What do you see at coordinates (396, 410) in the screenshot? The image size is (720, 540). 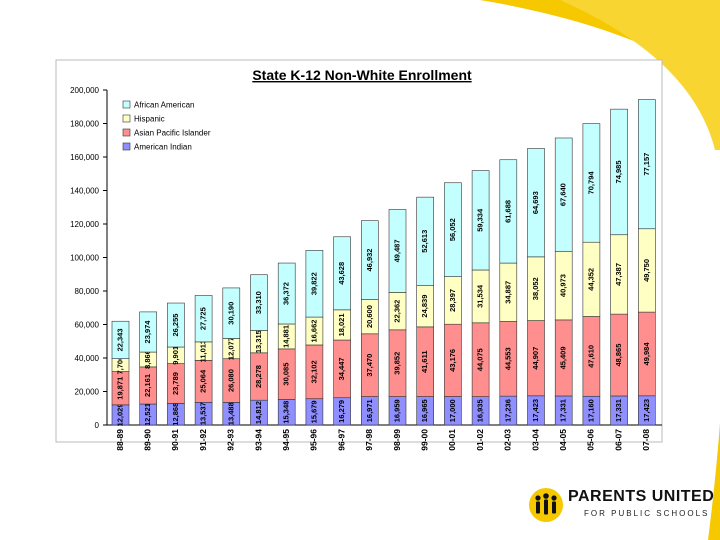 I see `data-label: 16,959` at bounding box center [396, 410].